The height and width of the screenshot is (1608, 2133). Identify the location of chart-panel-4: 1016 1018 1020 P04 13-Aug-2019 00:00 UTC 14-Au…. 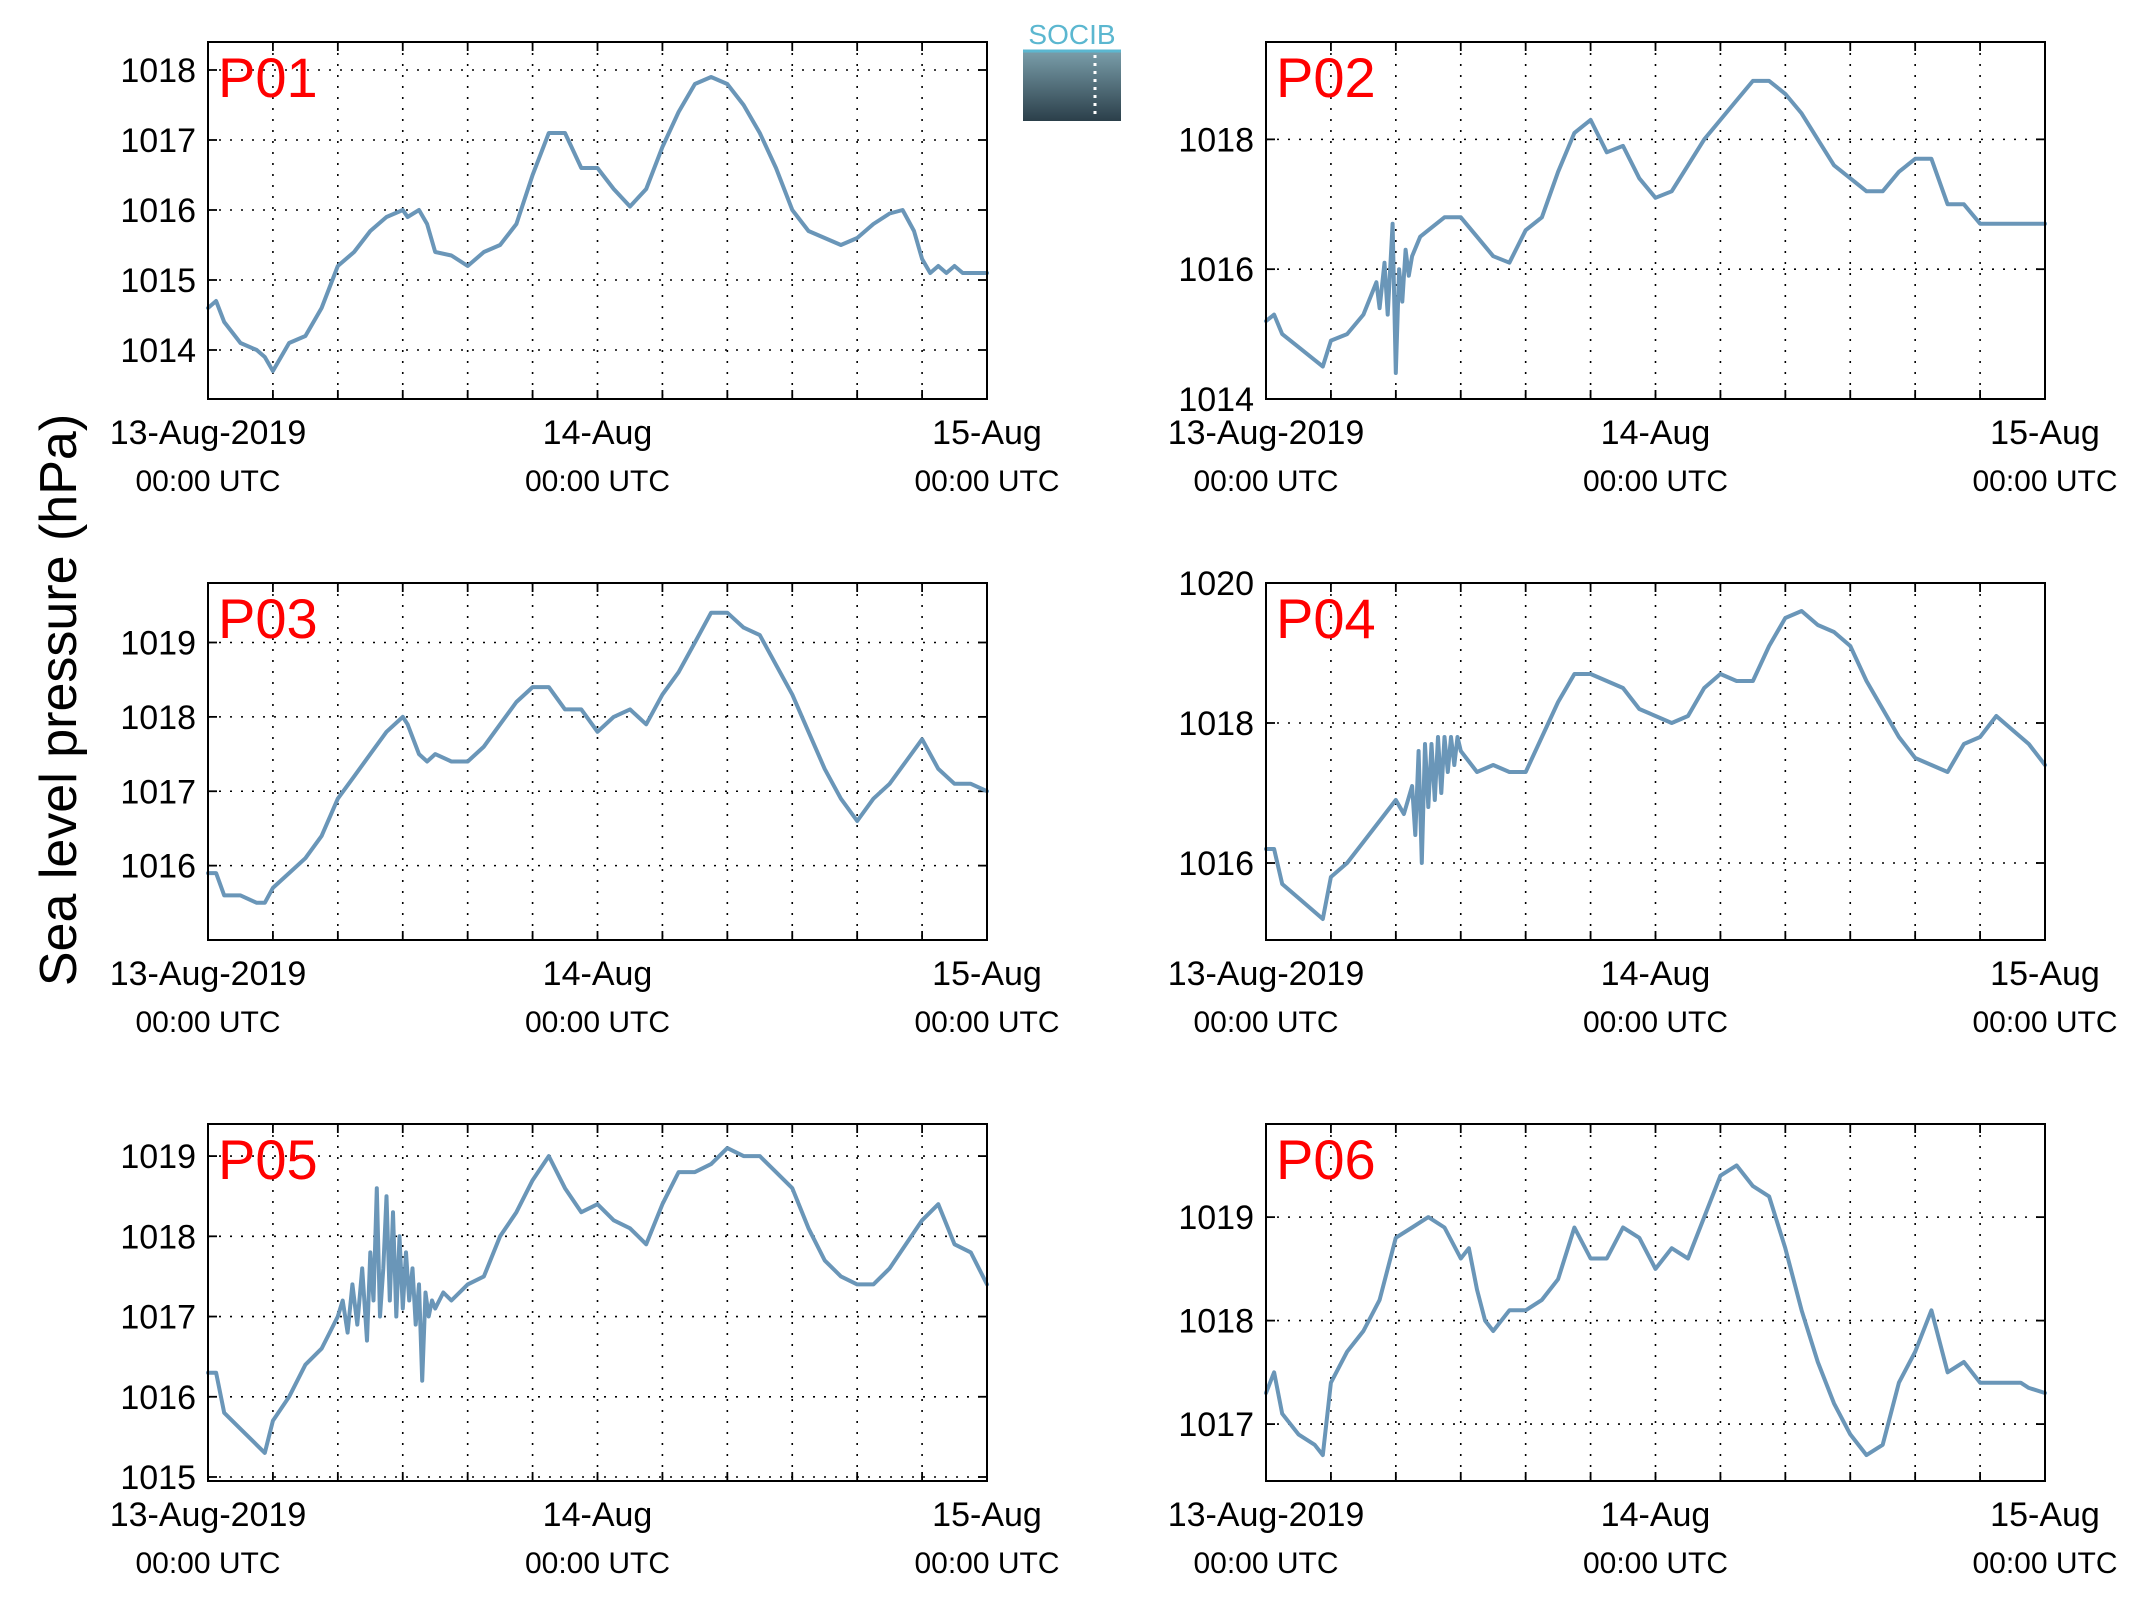
(1643, 802).